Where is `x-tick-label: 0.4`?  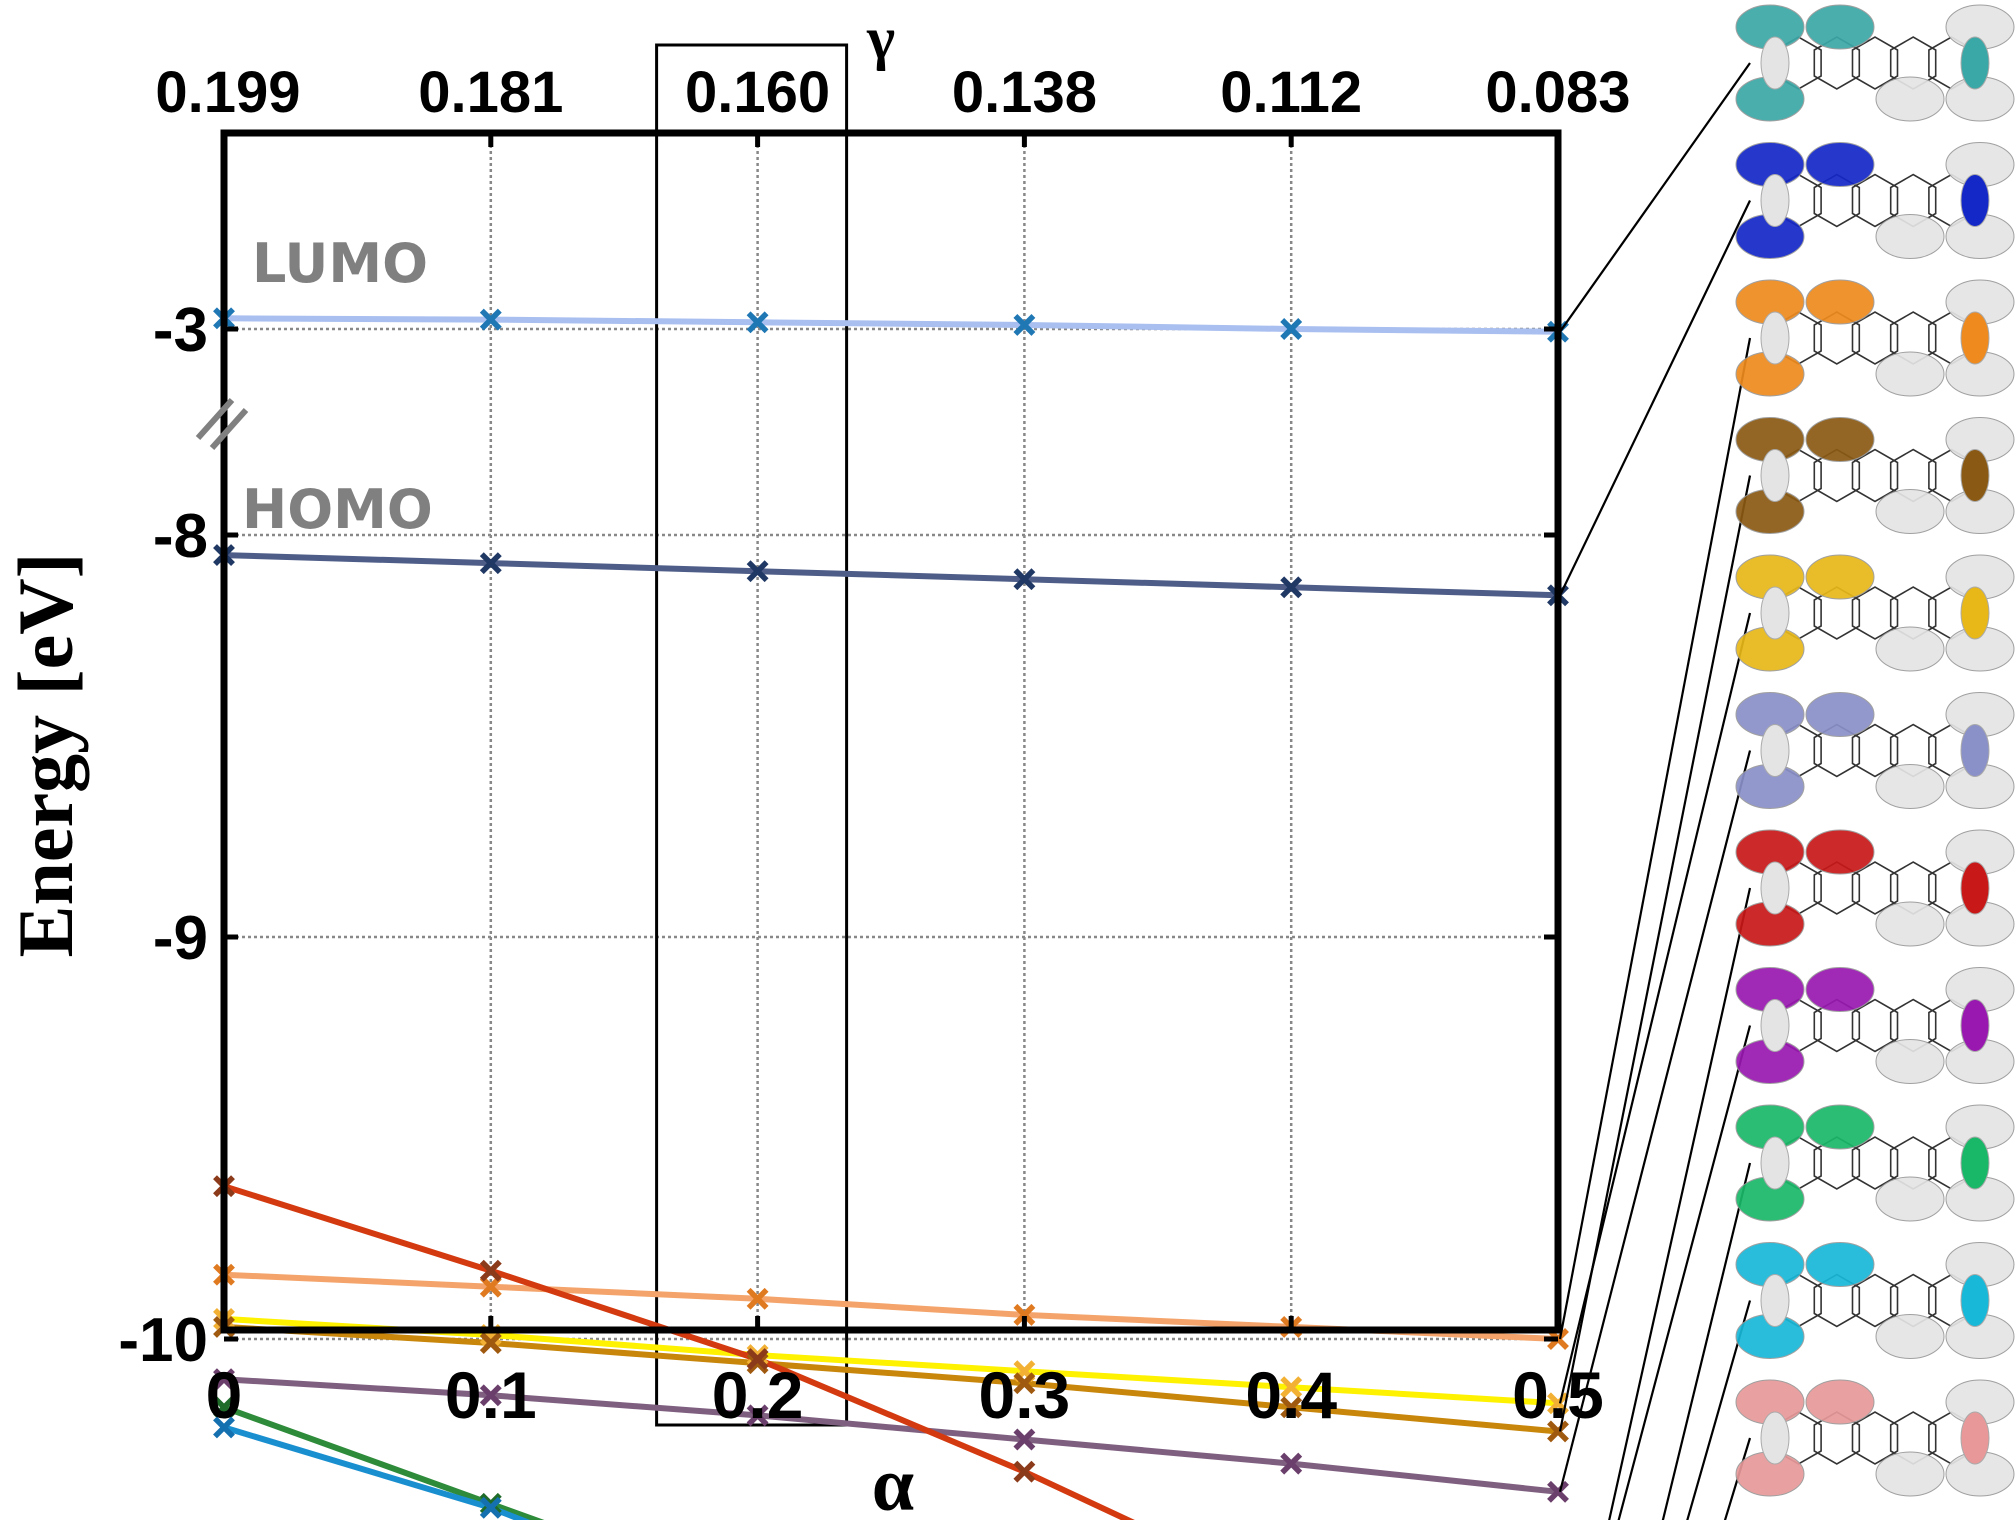 x-tick-label: 0.4 is located at coordinates (1291, 1395).